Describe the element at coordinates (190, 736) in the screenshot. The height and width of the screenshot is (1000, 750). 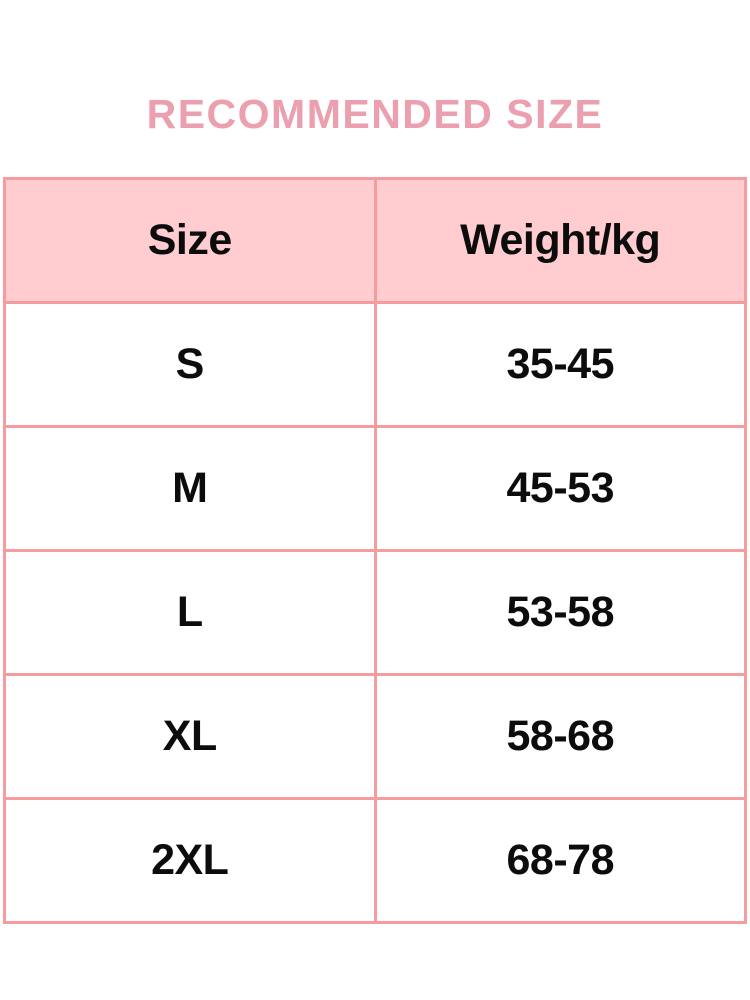
I see `size-cell: XL` at that location.